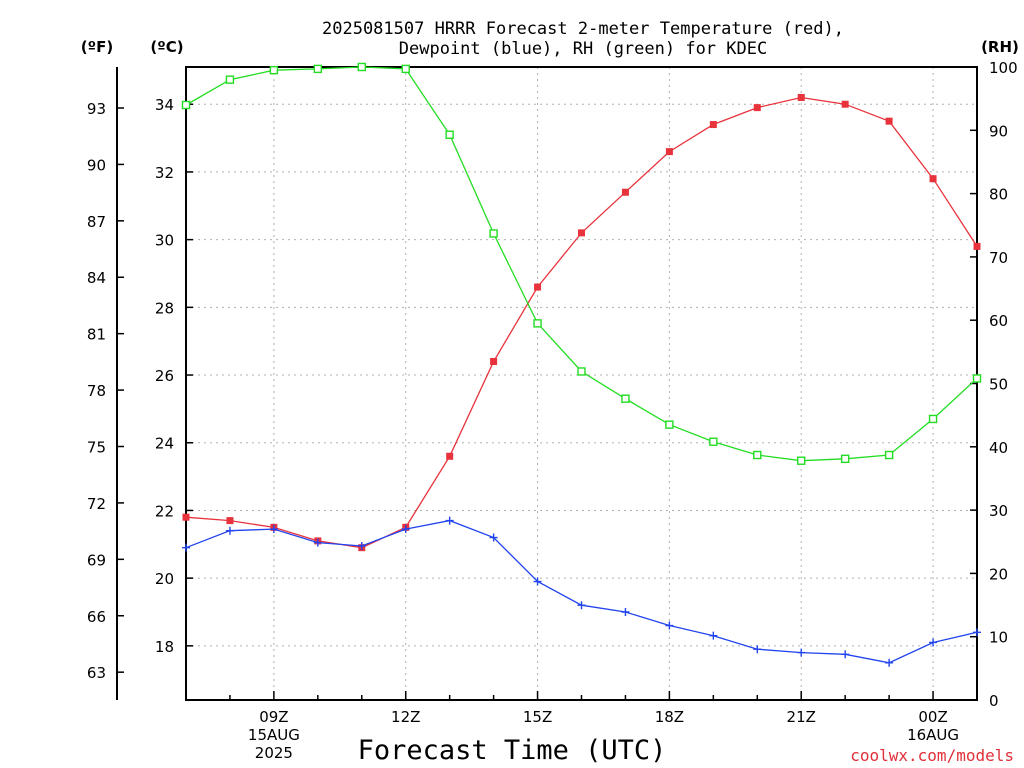 The image size is (1024, 768). I want to click on celsius-tick-label: 20, so click(164, 579).